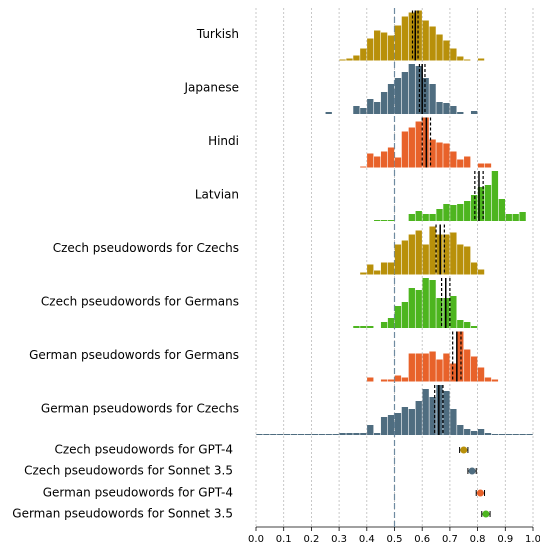 This screenshot has width=540, height=547. Describe the element at coordinates (217, 34) in the screenshot. I see `row-label: Turkish` at that location.